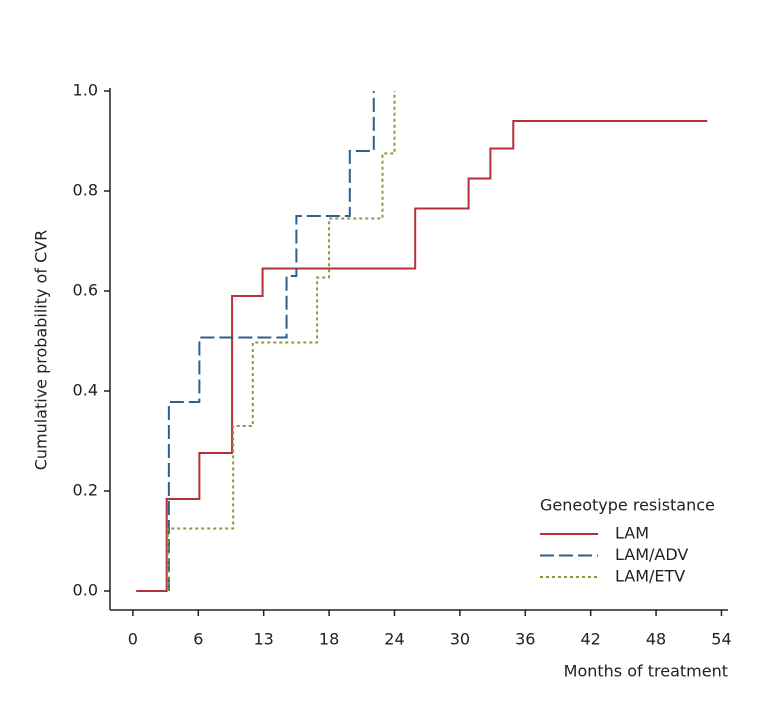 The height and width of the screenshot is (703, 769). What do you see at coordinates (460, 639) in the screenshot?
I see `x-tick-label: 30` at bounding box center [460, 639].